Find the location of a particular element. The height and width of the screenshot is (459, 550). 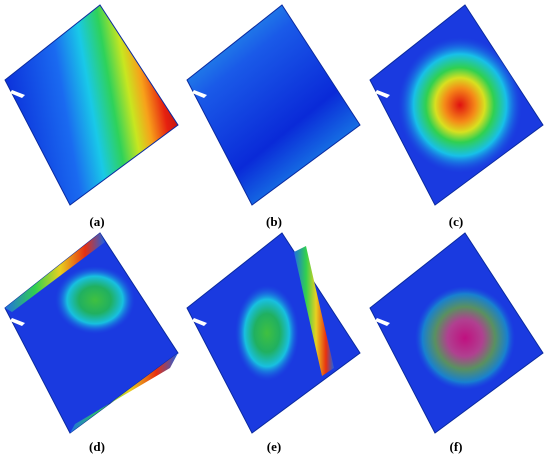

panel-a is located at coordinates (91, 105).